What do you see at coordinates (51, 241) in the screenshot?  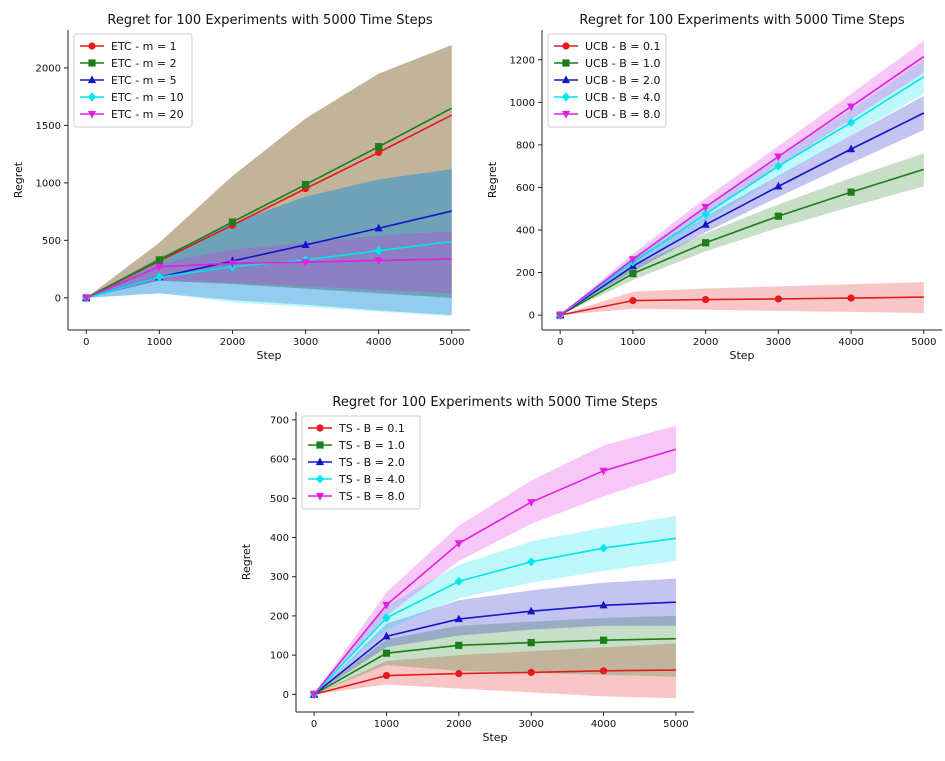 I see `y-tick-label: 500` at bounding box center [51, 241].